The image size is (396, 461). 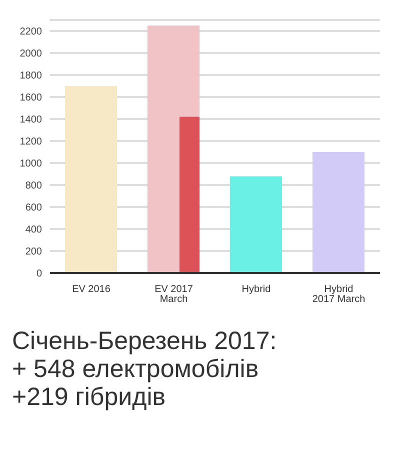 I want to click on x-tick-label: EV 2017 March, so click(x=174, y=295).